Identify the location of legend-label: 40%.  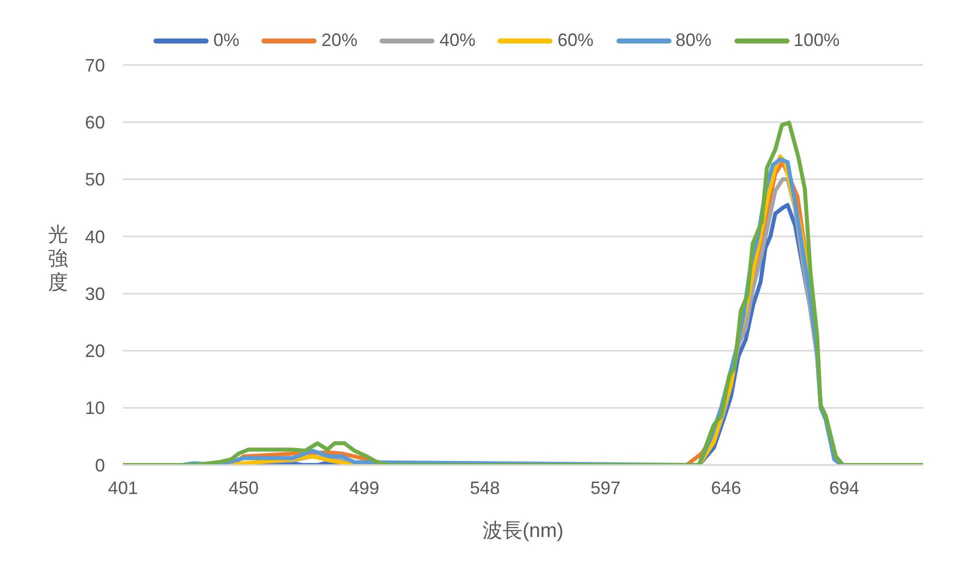
(457, 40).